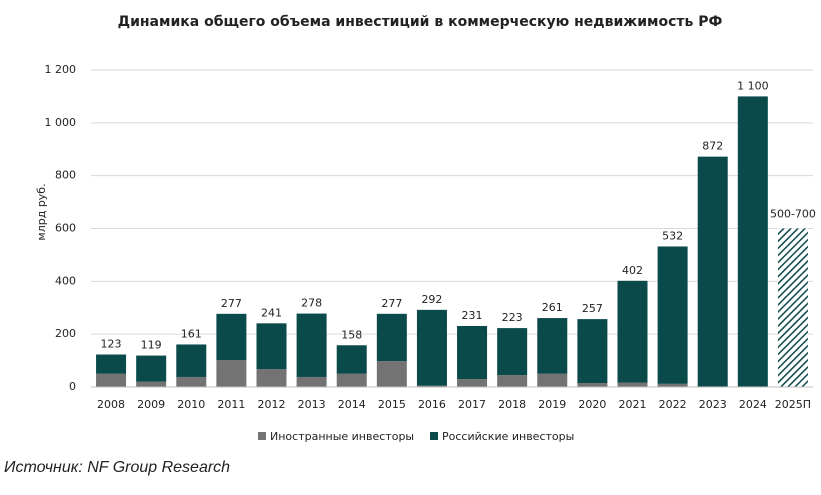 The width and height of the screenshot is (821, 495). Describe the element at coordinates (633, 404) in the screenshot. I see `x-tick-label: 2021` at that location.